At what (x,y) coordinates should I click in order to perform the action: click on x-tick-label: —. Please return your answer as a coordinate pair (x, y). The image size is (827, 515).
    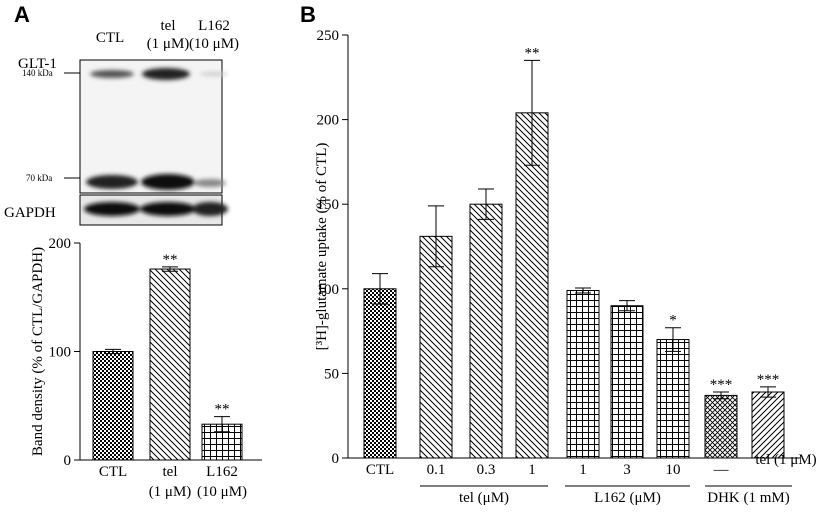
    Looking at the image, I should click on (721, 470).